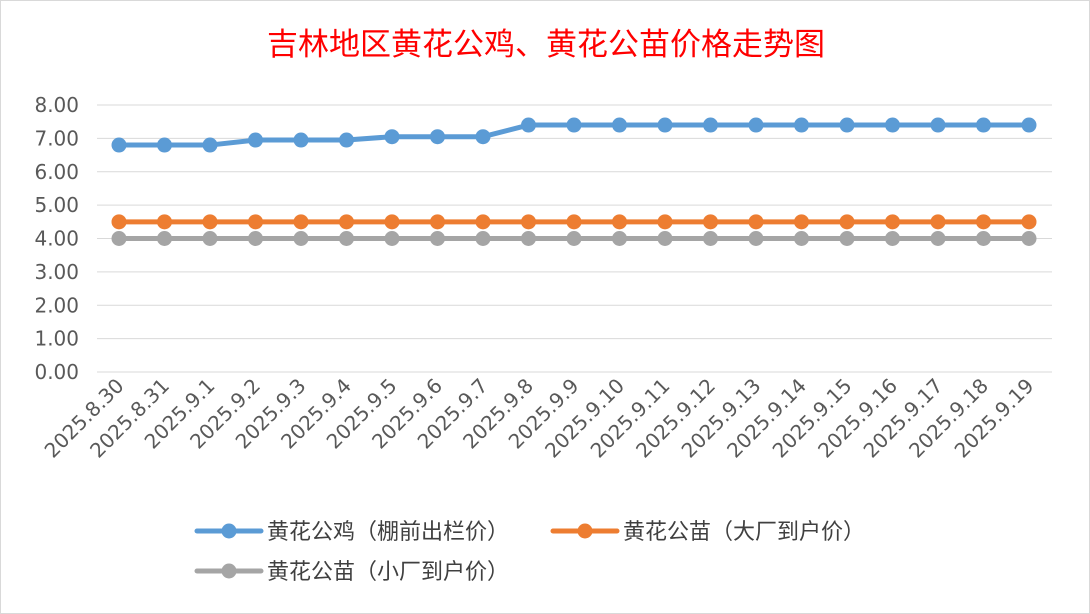 Image resolution: width=1090 pixels, height=614 pixels. What do you see at coordinates (388, 572) in the screenshot?
I see `legend-label: 黄花公苗（小厂到户价）` at bounding box center [388, 572].